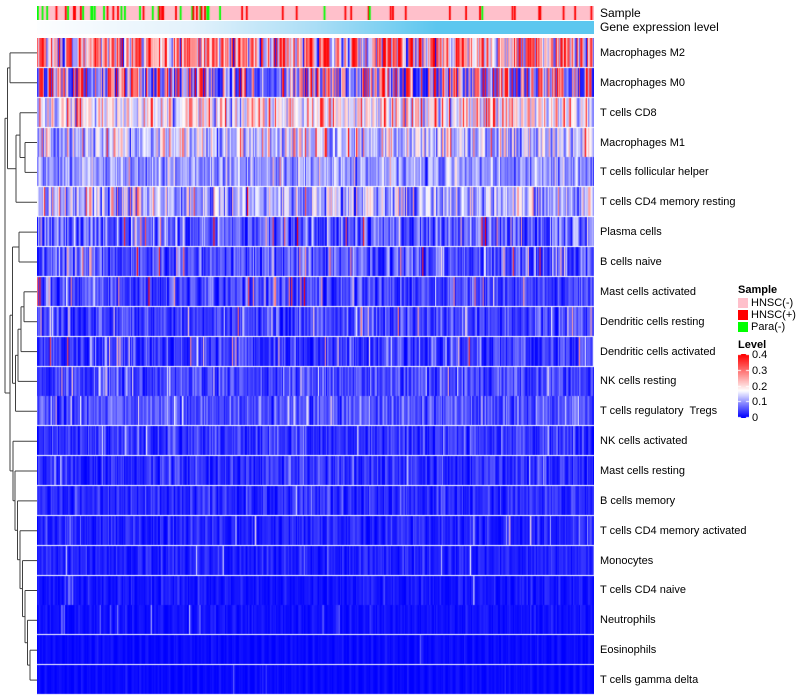 The width and height of the screenshot is (800, 700). What do you see at coordinates (642, 142) in the screenshot?
I see `row-label: Macrophages M1` at bounding box center [642, 142].